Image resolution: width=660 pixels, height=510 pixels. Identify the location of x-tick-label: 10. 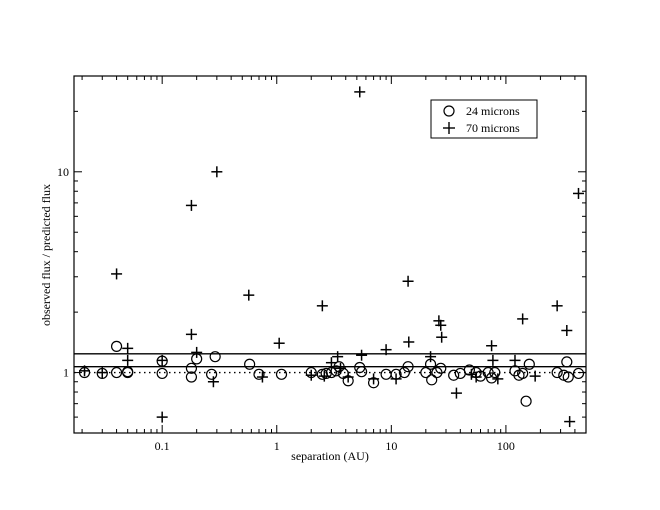
(391, 446).